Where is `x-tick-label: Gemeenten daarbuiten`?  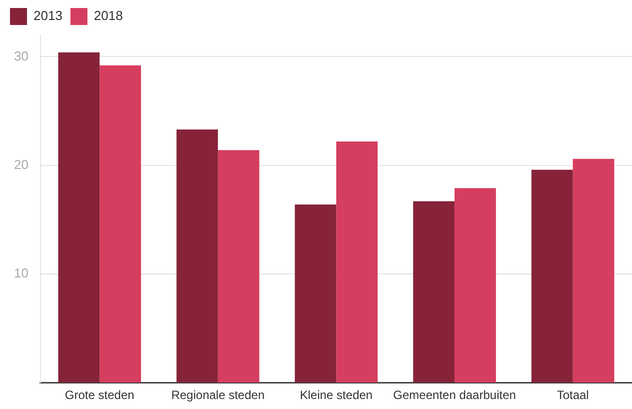 x-tick-label: Gemeenten daarbuiten is located at coordinates (454, 395).